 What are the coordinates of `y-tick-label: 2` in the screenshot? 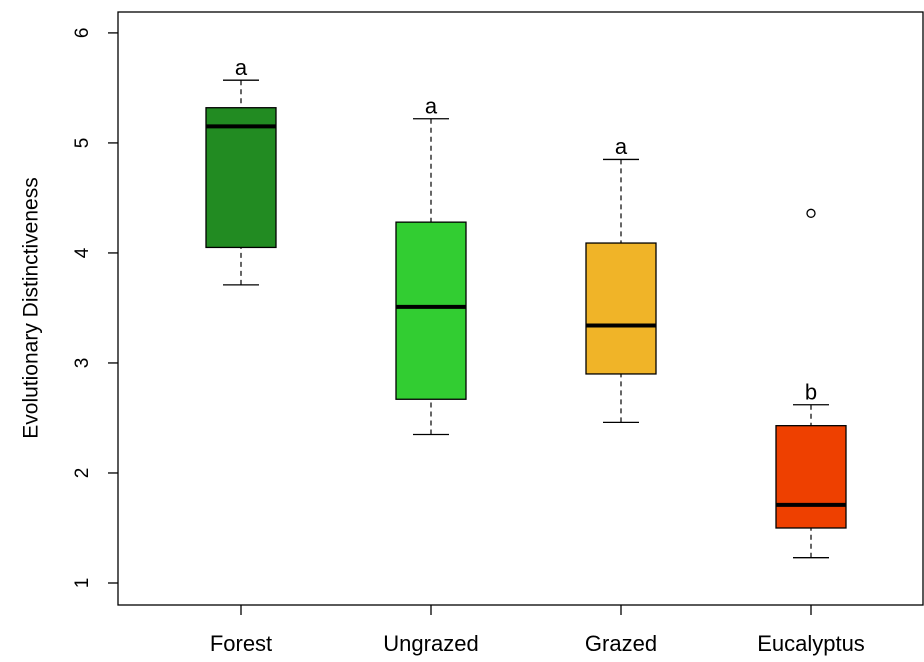 It's located at (82, 473).